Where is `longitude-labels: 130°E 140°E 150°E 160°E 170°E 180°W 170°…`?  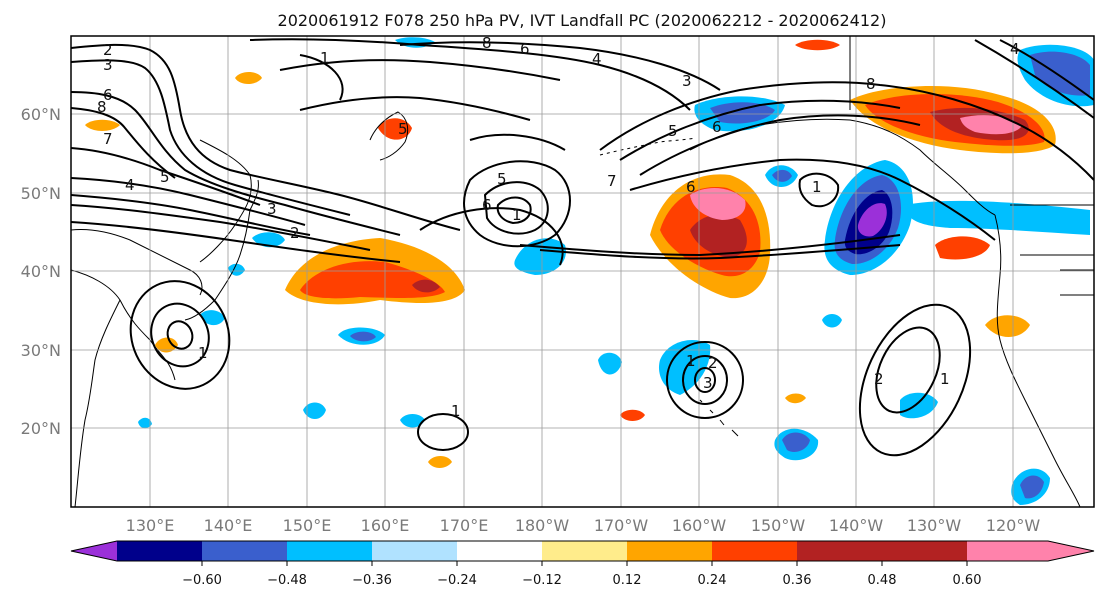
longitude-labels: 130°E 140°E 150°E 160°E 170°E 180°W 170°… is located at coordinates (583, 525).